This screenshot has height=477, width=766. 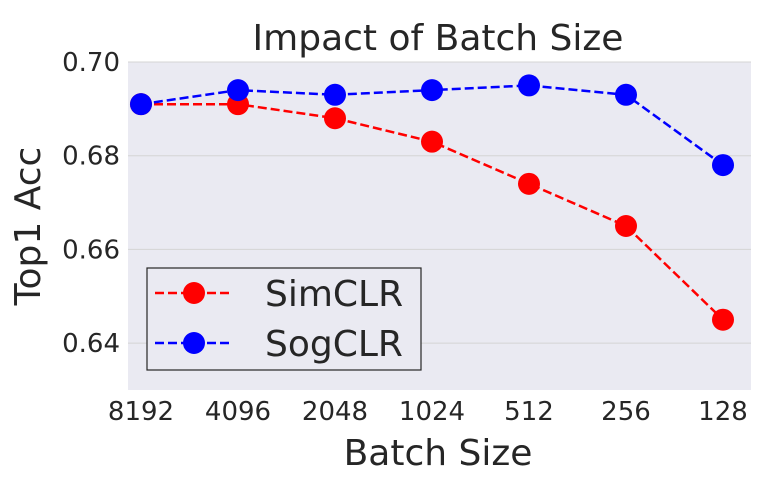 I want to click on x-tick-label: 4096, so click(x=238, y=412).